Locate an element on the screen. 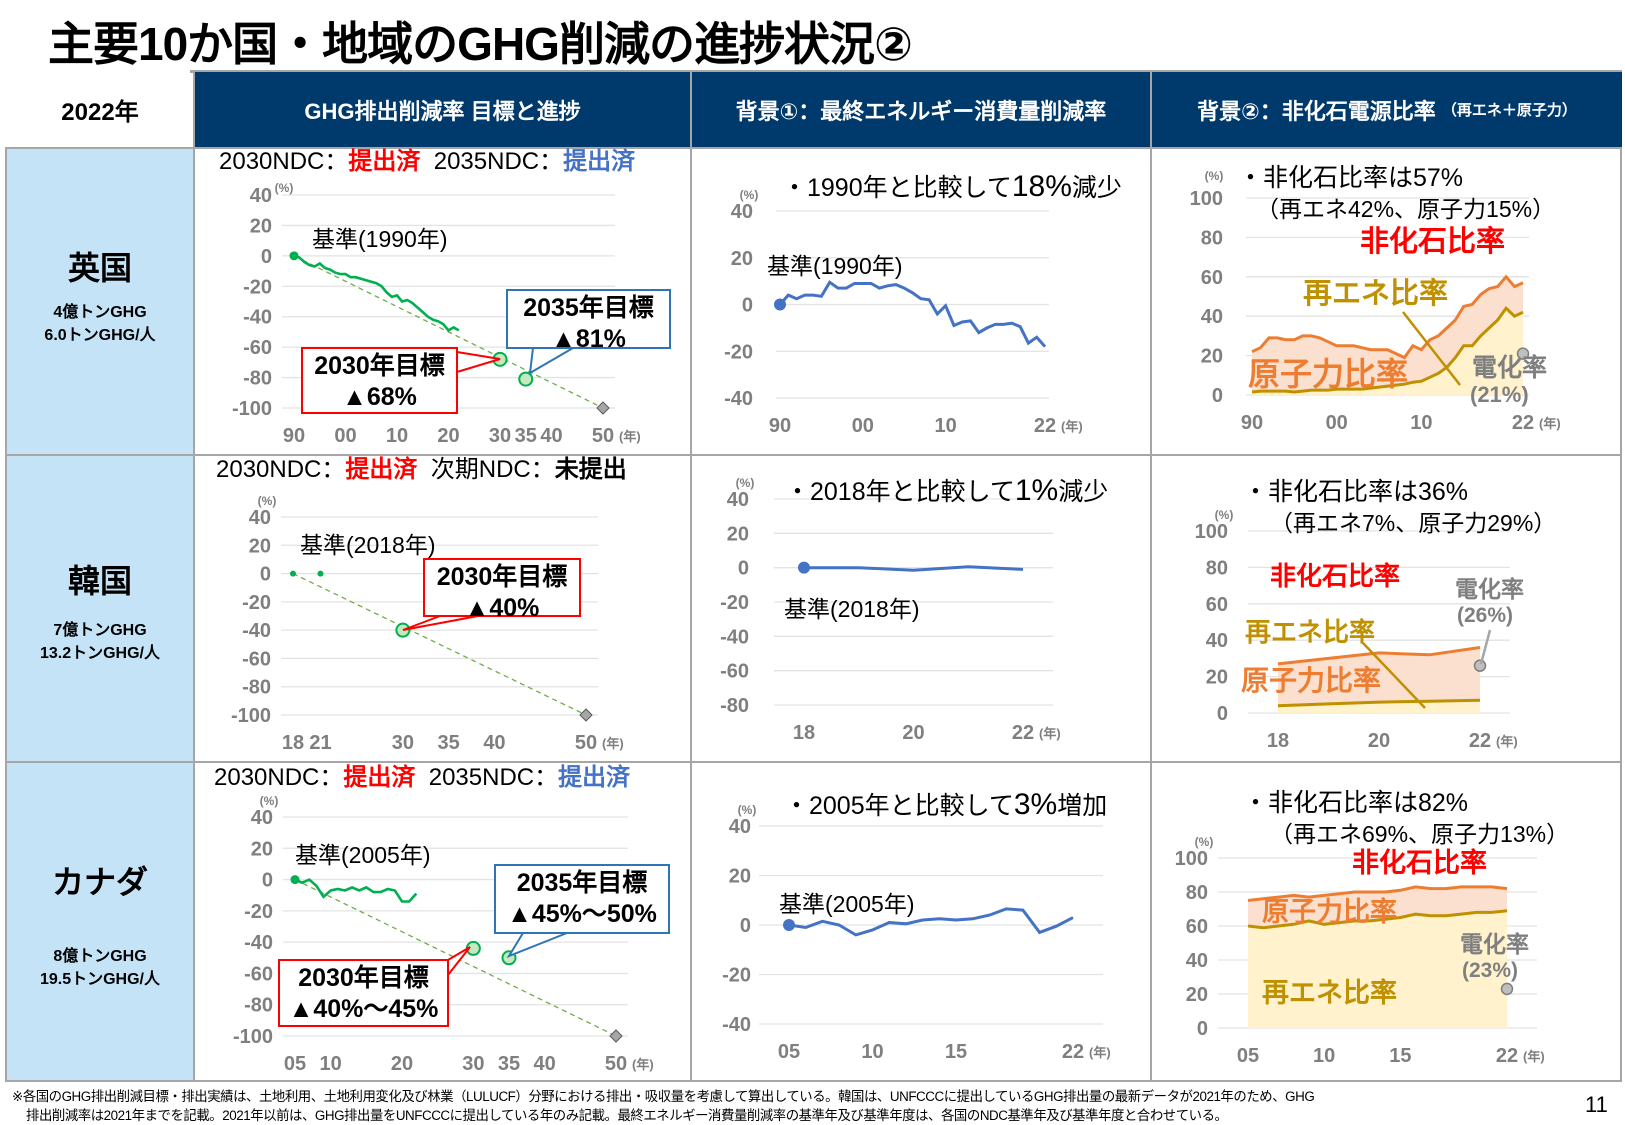  target-value: ▲45%～50% is located at coordinates (582, 914).